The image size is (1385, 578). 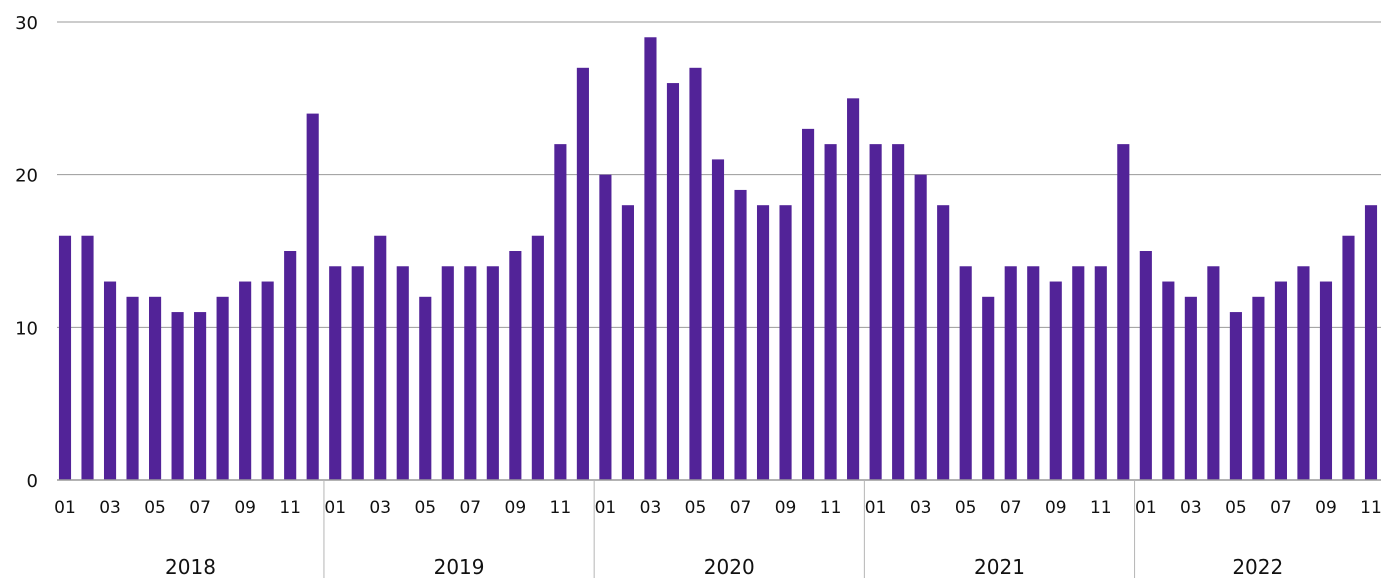 I want to click on year-label-2022: 2022, so click(x=1257, y=566).